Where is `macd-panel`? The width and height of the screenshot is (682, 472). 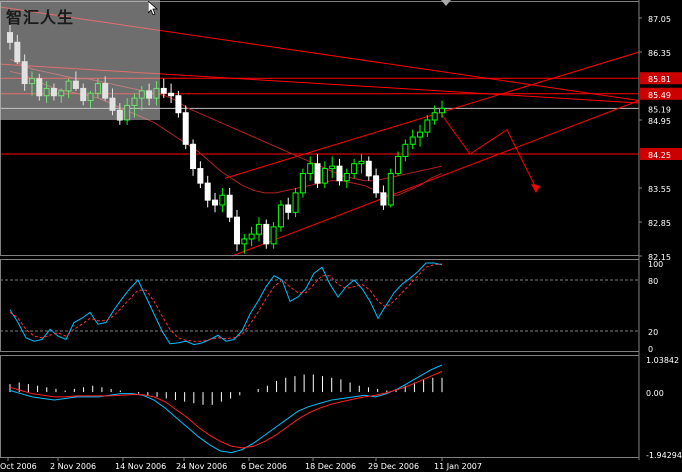
macd-panel is located at coordinates (226, 409).